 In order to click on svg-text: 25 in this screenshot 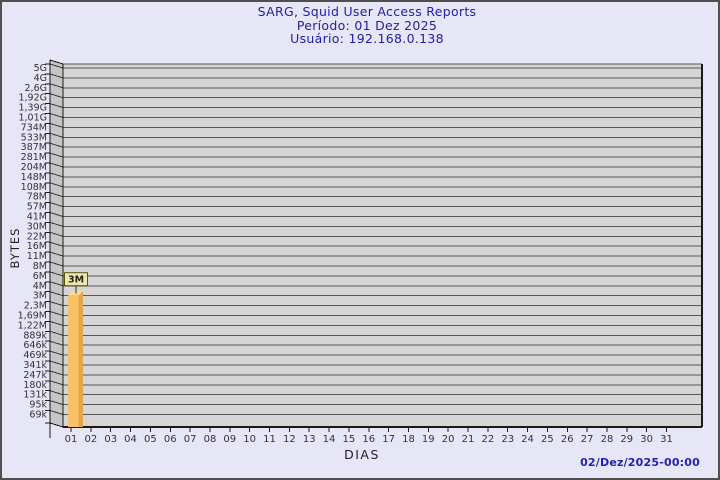, I will do `click(547, 439)`.